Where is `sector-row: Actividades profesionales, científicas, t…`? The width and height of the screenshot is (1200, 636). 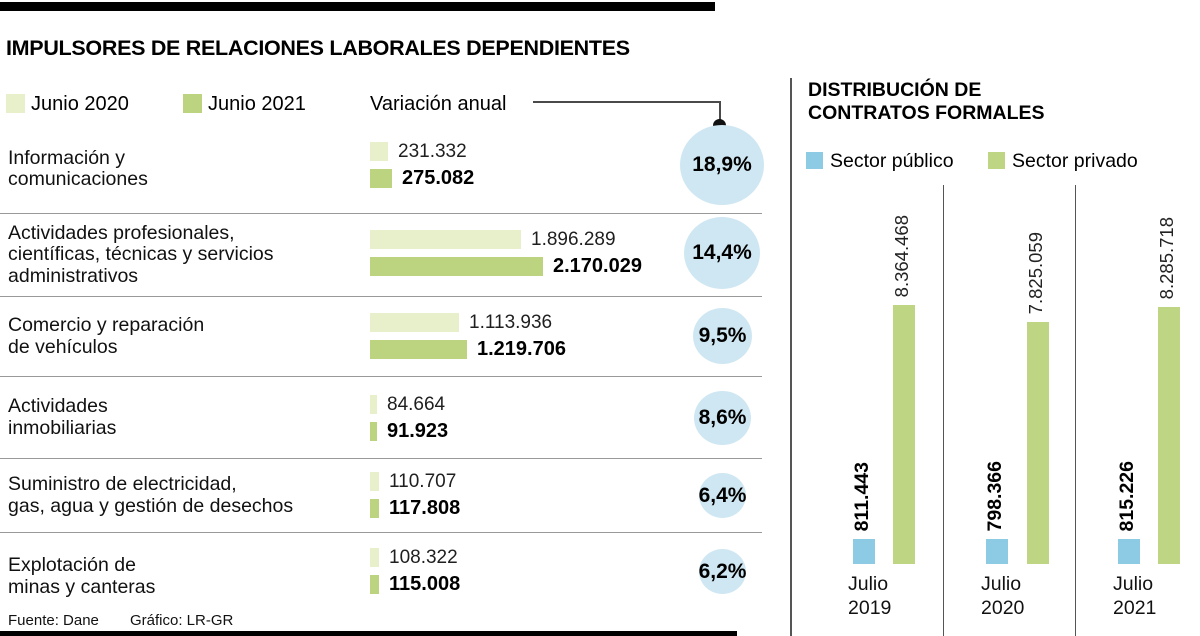 sector-row: Actividades profesionales, científicas, t… is located at coordinates (381, 254).